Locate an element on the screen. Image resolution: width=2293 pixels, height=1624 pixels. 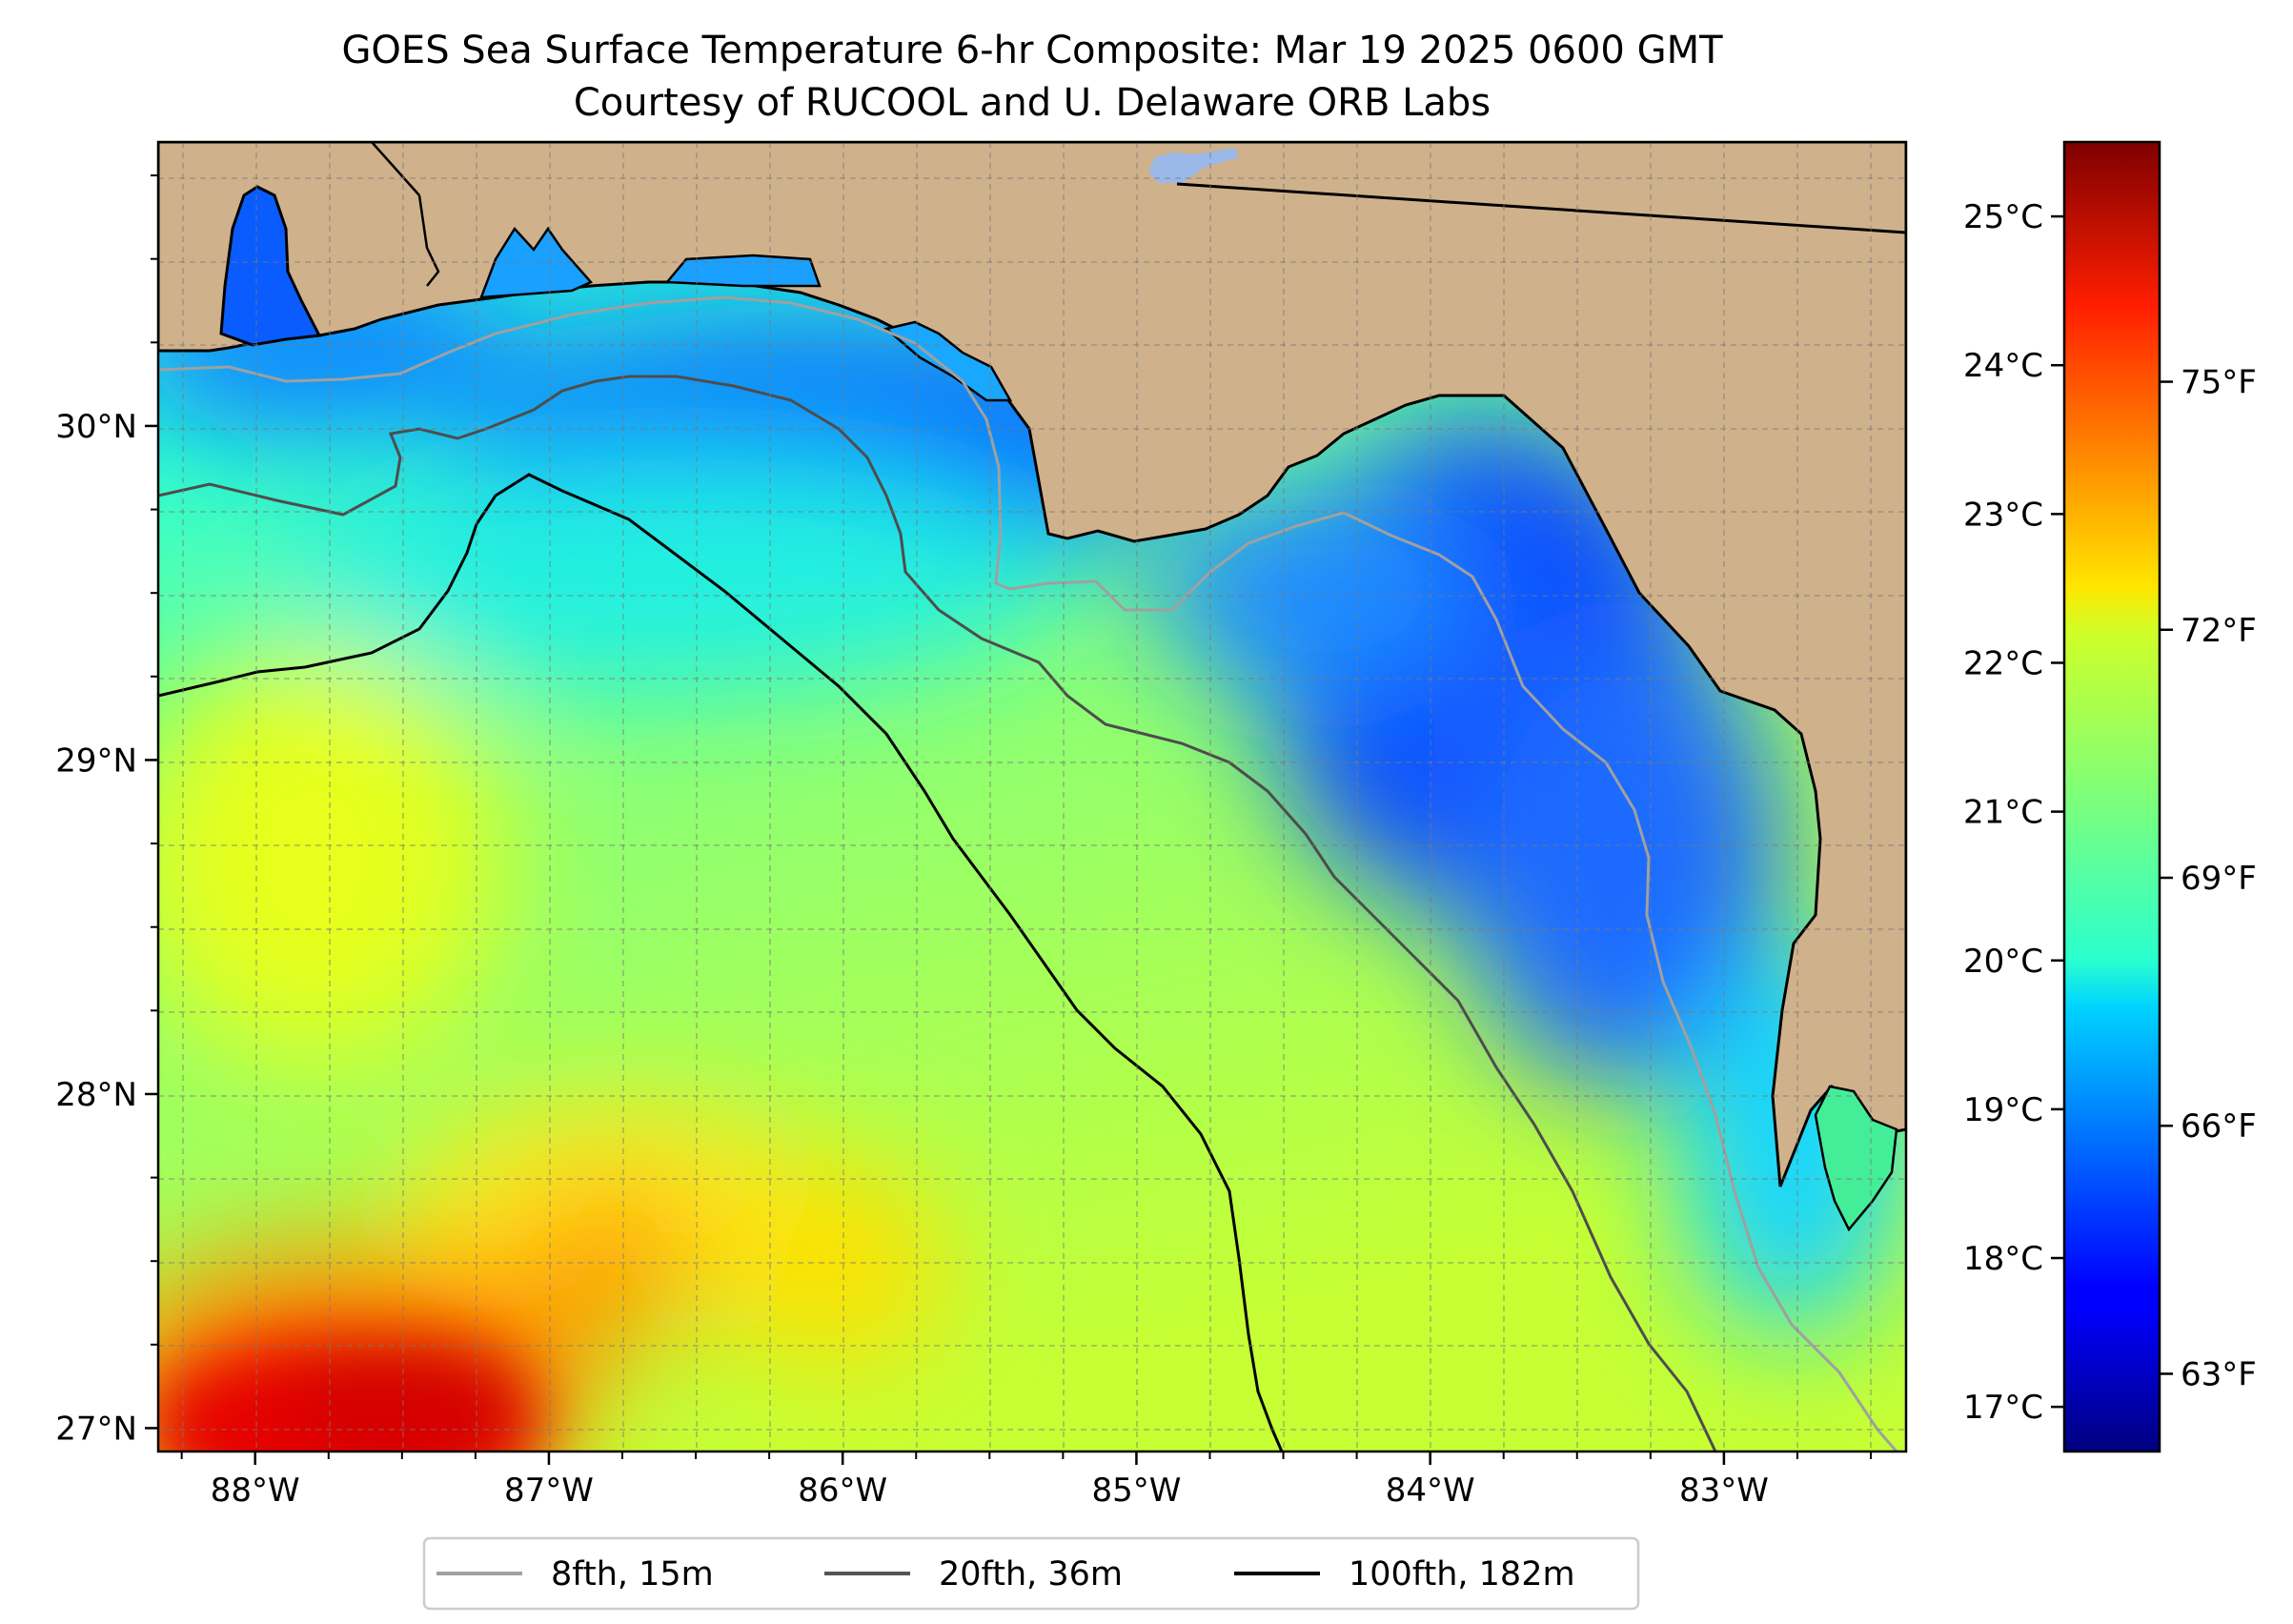
colorbar-gradient is located at coordinates (2112, 796).